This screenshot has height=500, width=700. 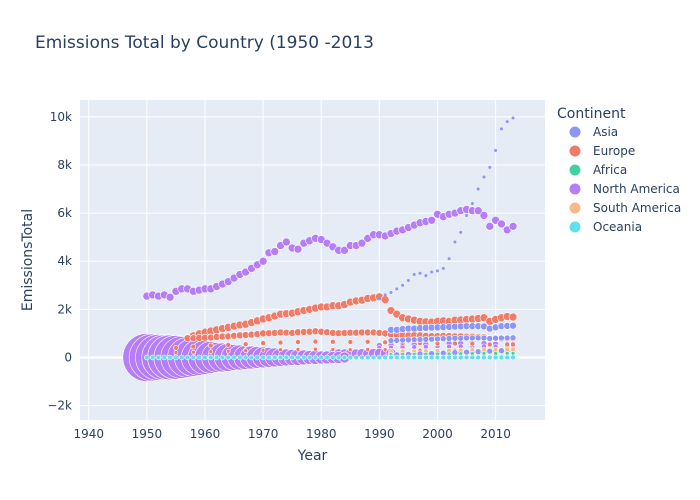 What do you see at coordinates (205, 434) in the screenshot?
I see `x-tick-label: 1960` at bounding box center [205, 434].